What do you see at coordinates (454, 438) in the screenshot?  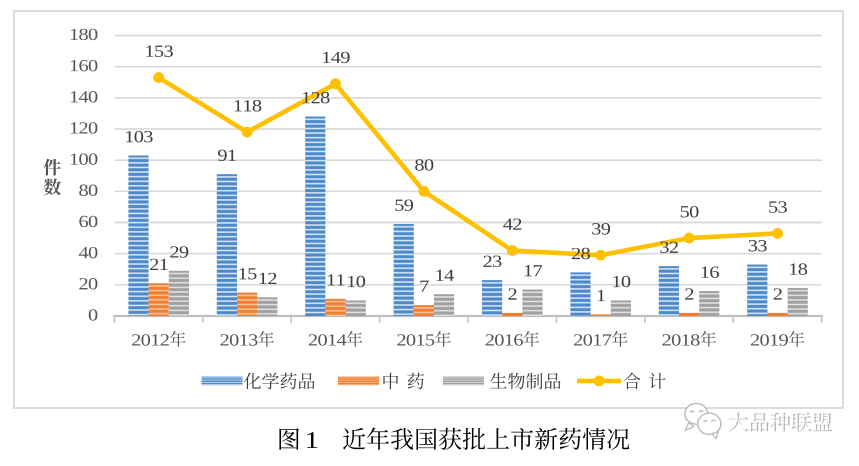 I see `caption-text` at bounding box center [454, 438].